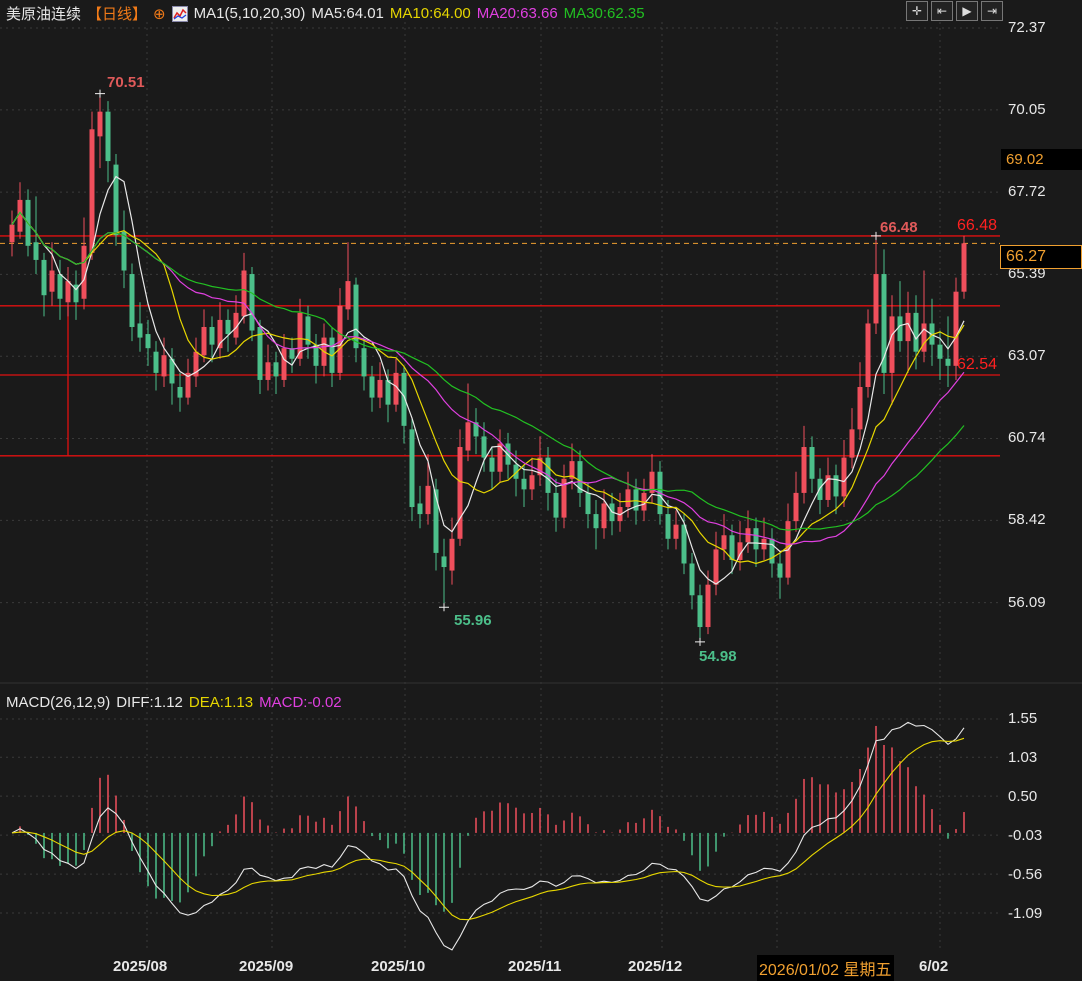 Image resolution: width=1082 pixels, height=981 pixels. I want to click on price-tick: 56.09, so click(1027, 602).